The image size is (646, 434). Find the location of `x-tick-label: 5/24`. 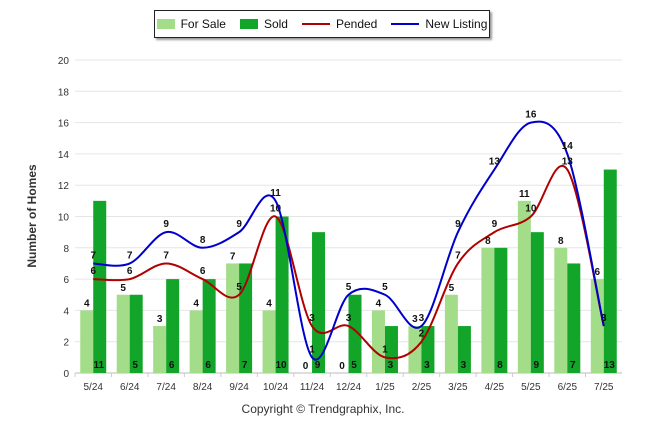

x-tick-label: 5/24 is located at coordinates (93, 387).